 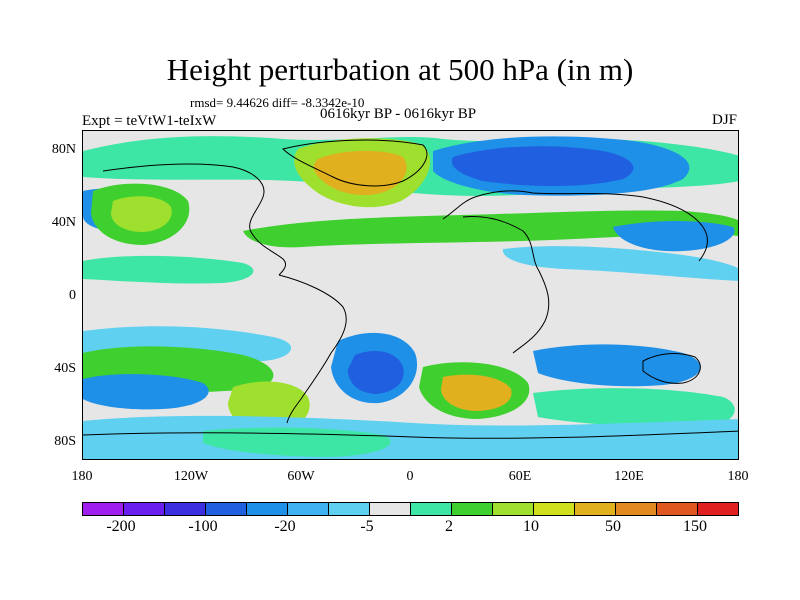 I want to click on y-tick-label: 80N, so click(x=63, y=149).